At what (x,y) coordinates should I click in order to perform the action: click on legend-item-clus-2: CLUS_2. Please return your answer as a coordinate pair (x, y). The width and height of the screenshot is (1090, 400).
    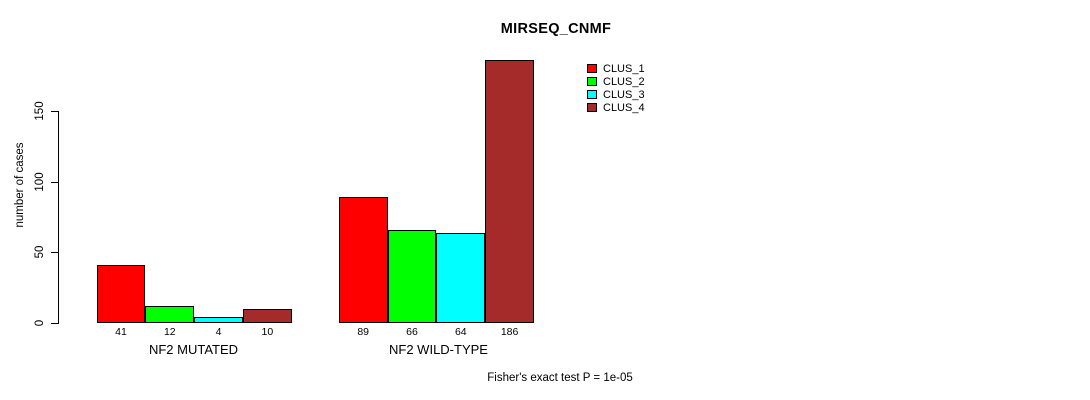
    Looking at the image, I should click on (616, 81).